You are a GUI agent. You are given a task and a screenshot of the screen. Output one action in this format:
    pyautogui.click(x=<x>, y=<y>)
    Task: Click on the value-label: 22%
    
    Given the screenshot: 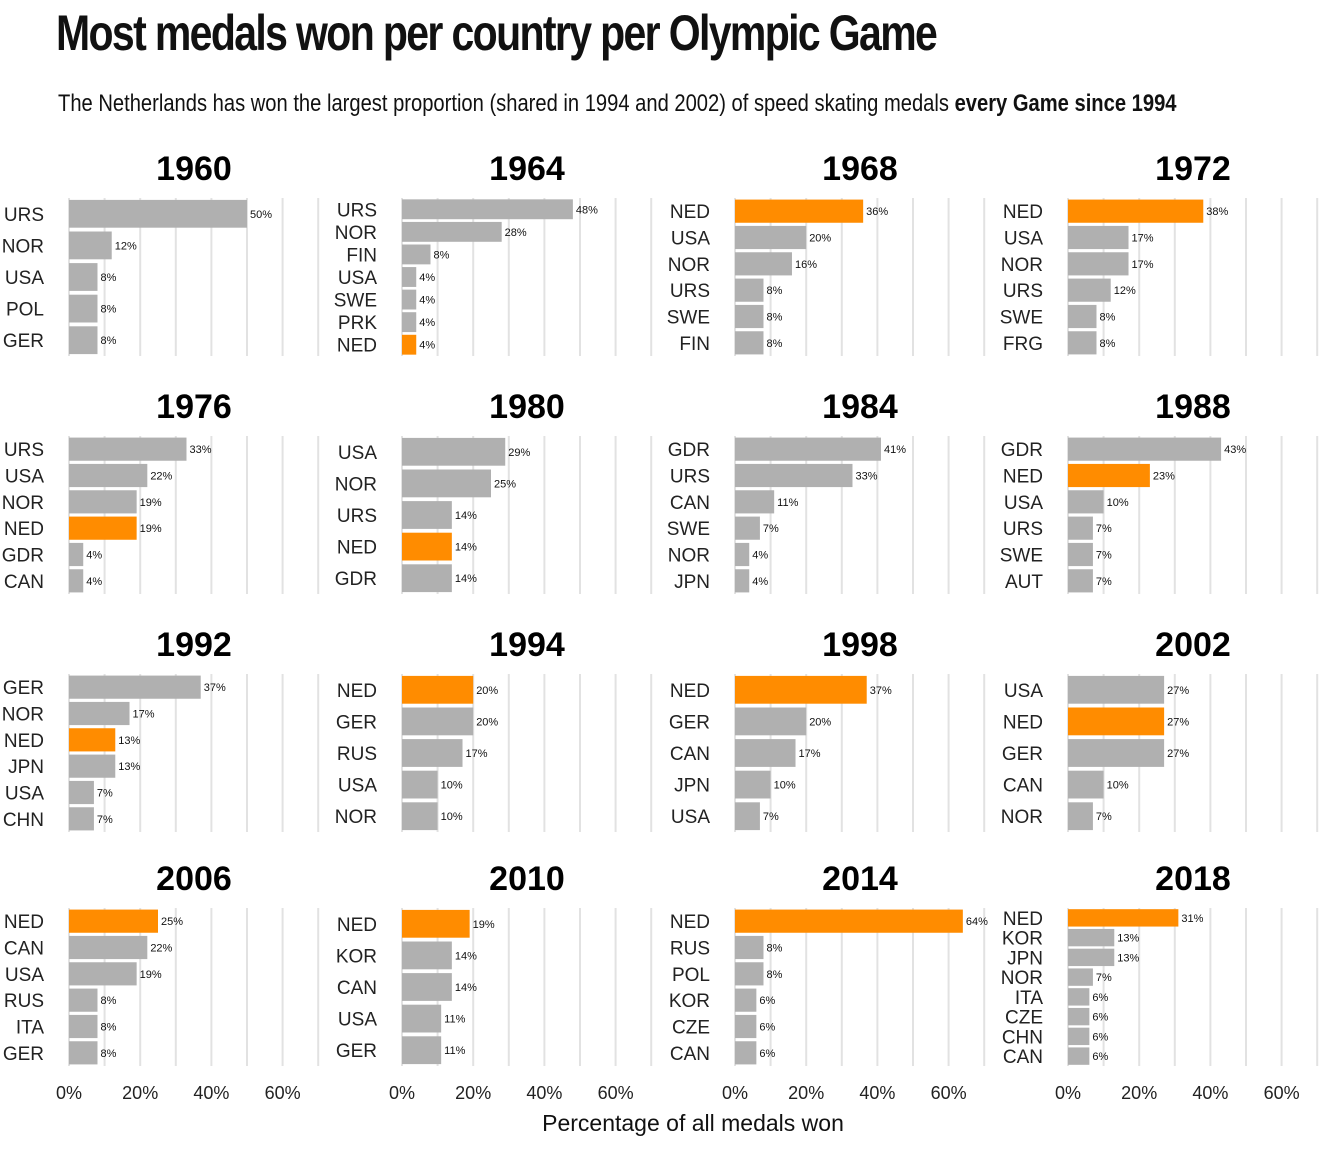 What is the action you would take?
    pyautogui.click(x=161, y=949)
    